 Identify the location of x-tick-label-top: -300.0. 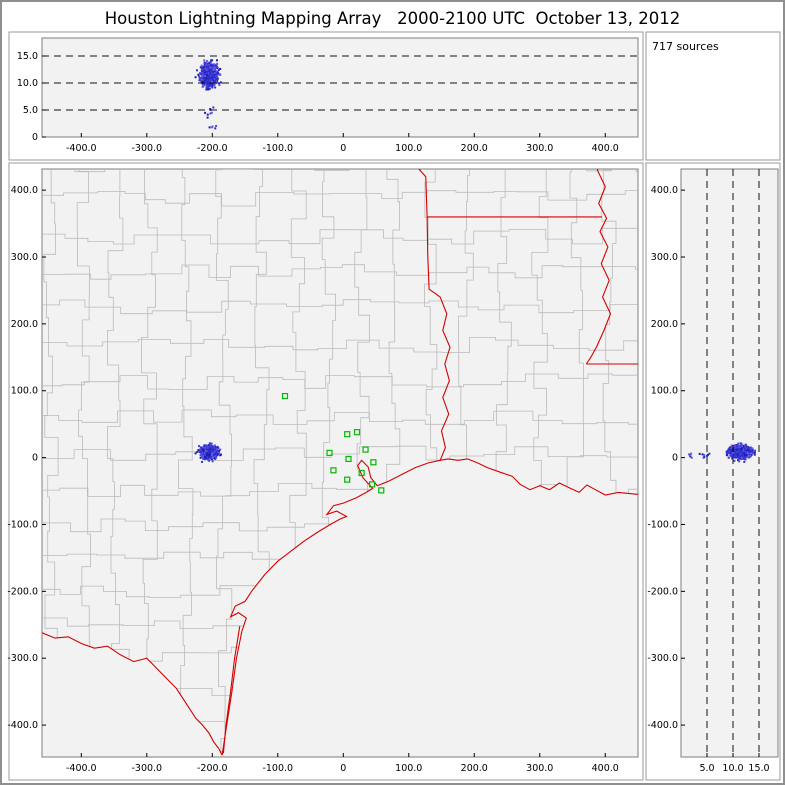
(146, 148).